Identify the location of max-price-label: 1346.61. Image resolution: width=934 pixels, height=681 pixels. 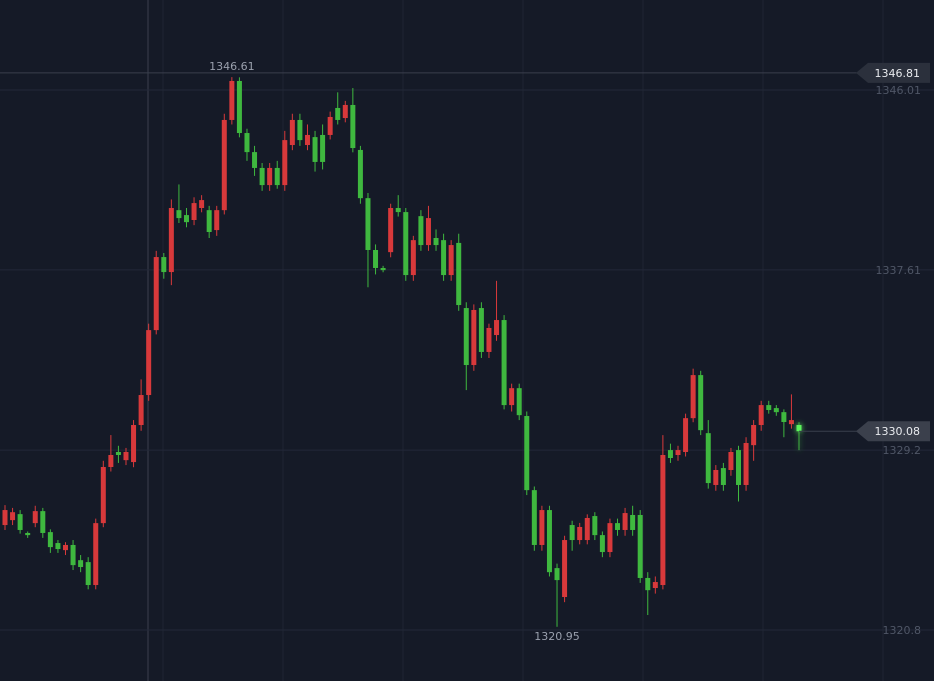
(232, 66).